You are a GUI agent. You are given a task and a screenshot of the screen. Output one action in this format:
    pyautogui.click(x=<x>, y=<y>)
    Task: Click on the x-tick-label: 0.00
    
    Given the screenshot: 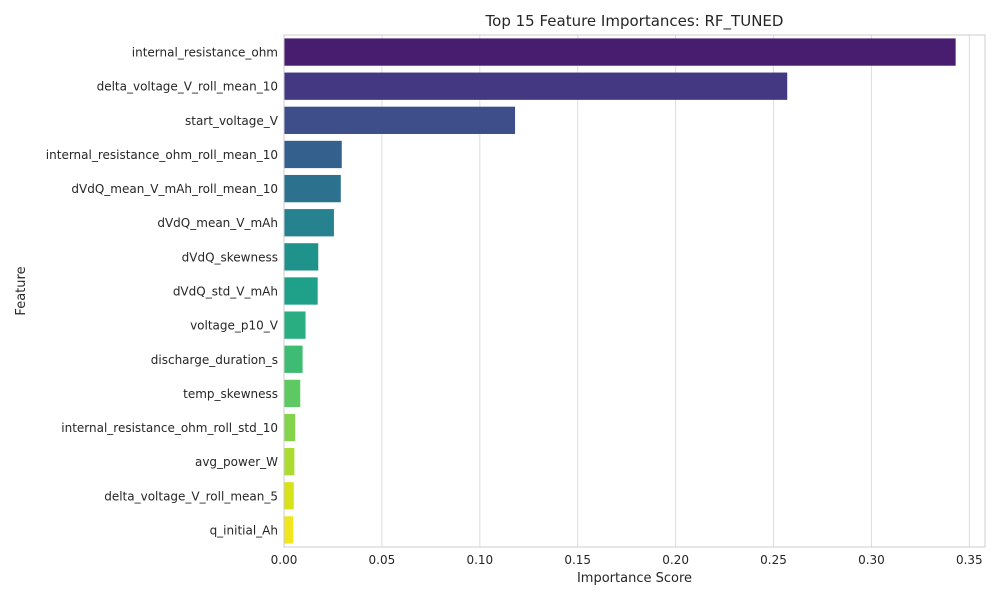 What is the action you would take?
    pyautogui.click(x=284, y=560)
    